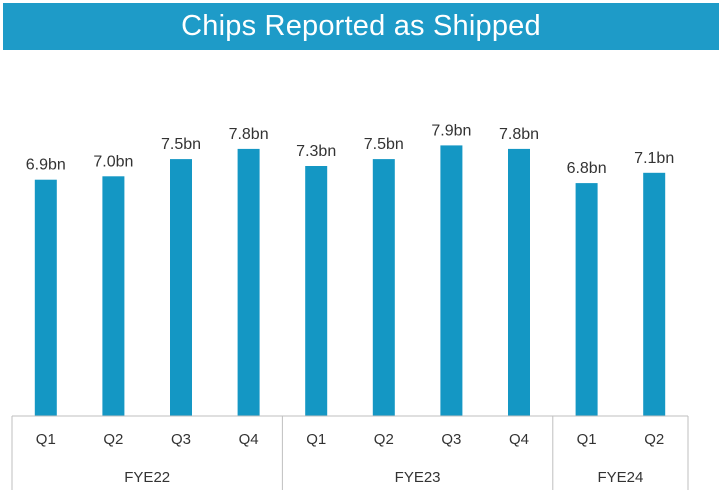 This screenshot has height=492, width=722. What do you see at coordinates (587, 439) in the screenshot?
I see `x-tick-label-9: Q1` at bounding box center [587, 439].